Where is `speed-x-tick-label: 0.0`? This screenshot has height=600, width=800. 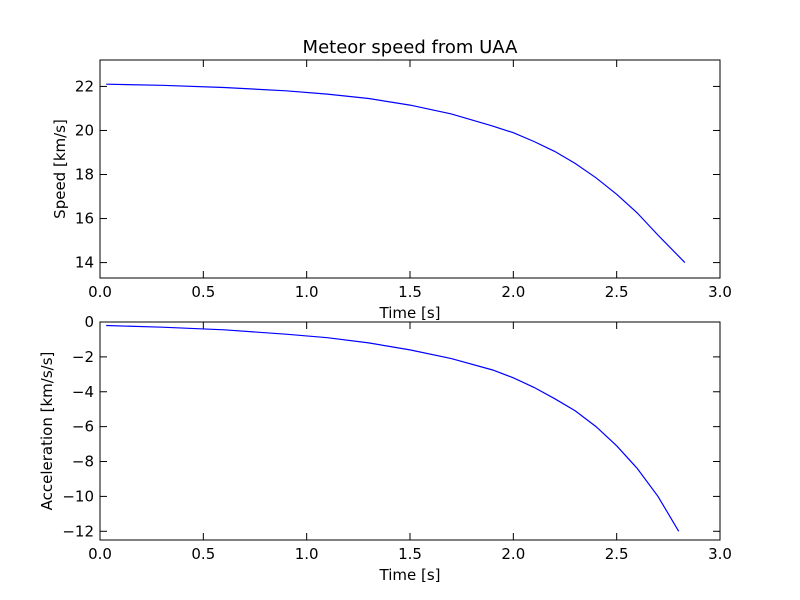
speed-x-tick-label: 0.0 is located at coordinates (100, 292).